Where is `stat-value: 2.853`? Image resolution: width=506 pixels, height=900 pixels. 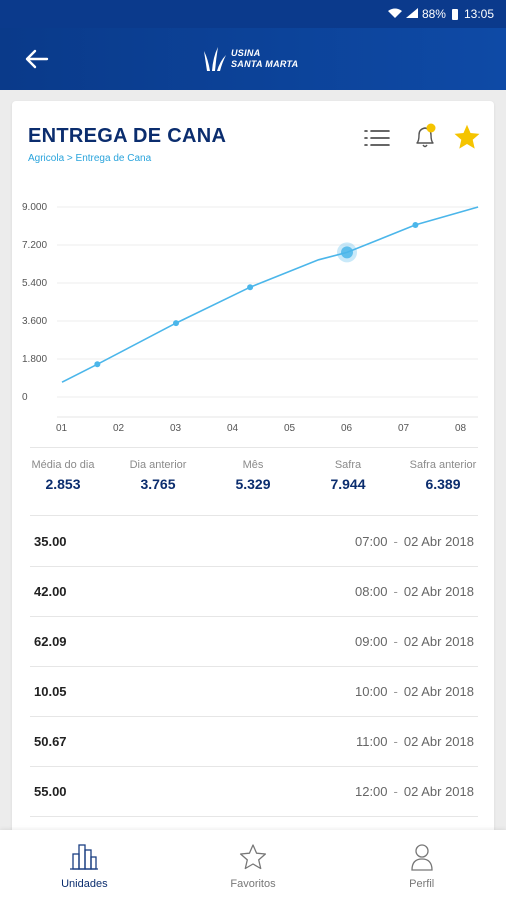
stat-value: 2.853 is located at coordinates (63, 484).